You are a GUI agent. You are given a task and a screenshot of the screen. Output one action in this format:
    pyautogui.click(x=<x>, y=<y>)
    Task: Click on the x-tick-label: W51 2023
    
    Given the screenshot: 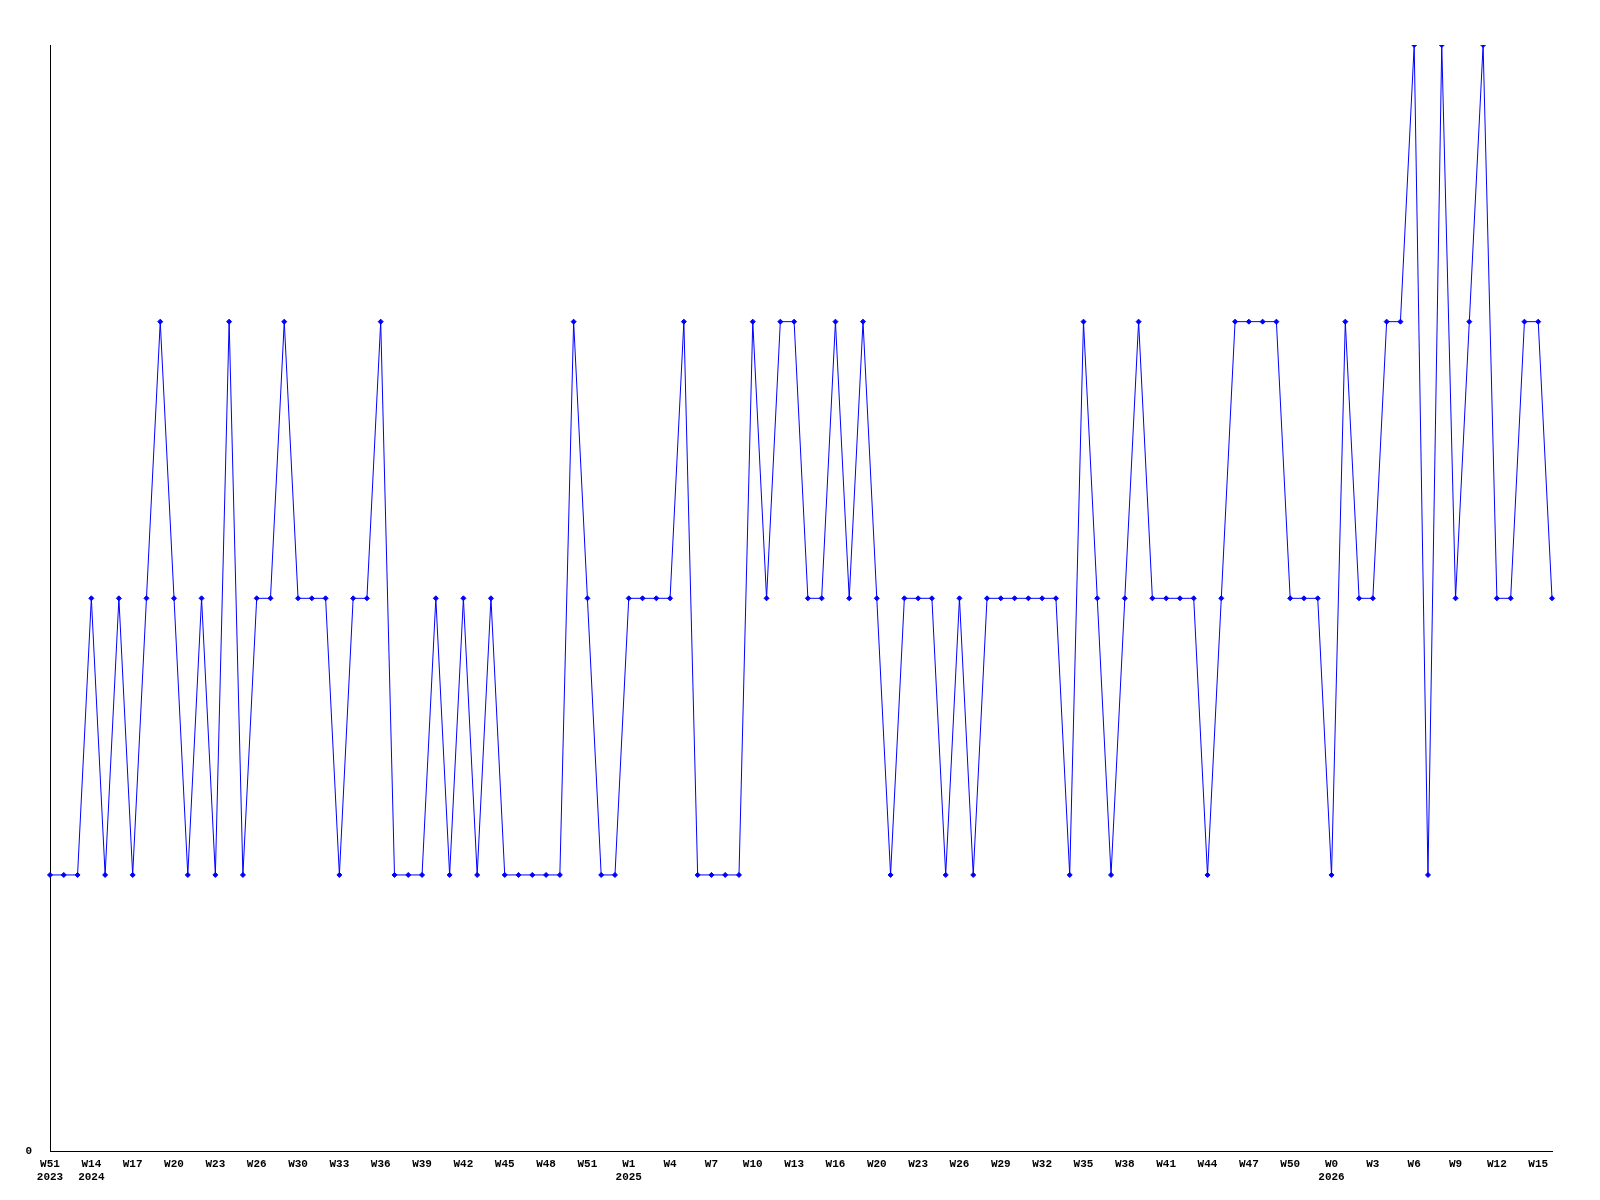 What is the action you would take?
    pyautogui.click(x=50, y=1170)
    